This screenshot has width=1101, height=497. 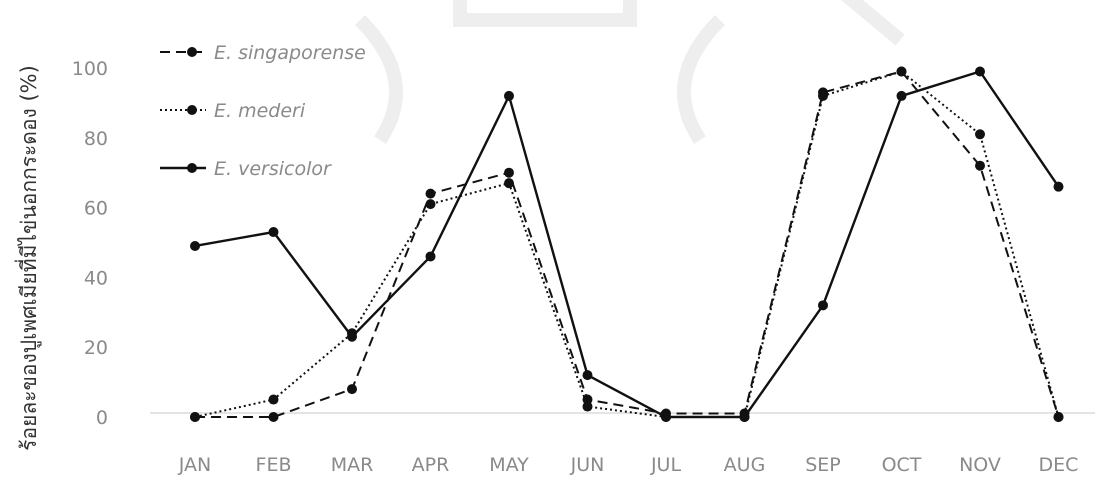 What do you see at coordinates (96, 348) in the screenshot?
I see `y-tick-label: 20` at bounding box center [96, 348].